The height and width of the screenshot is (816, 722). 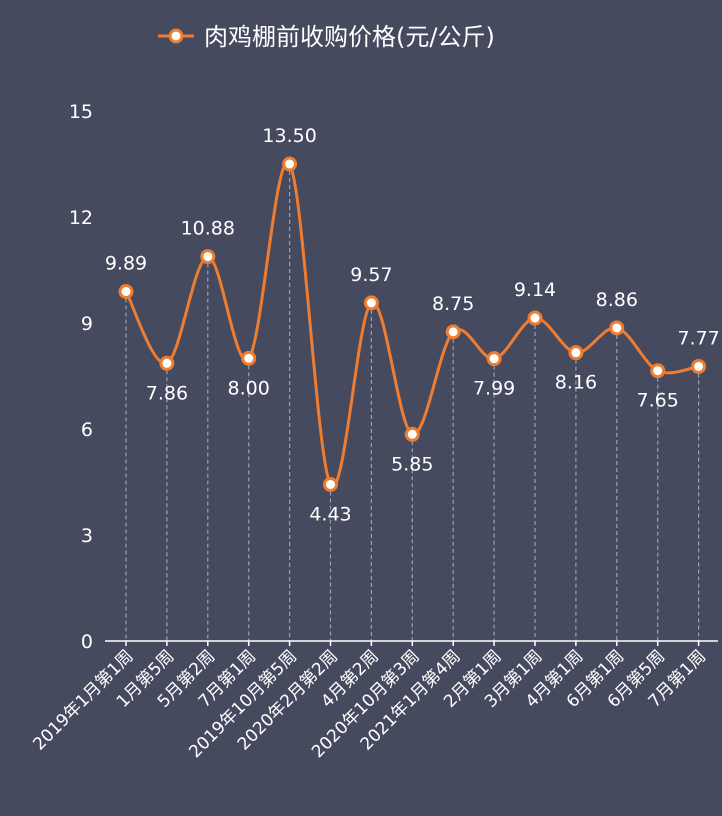 What do you see at coordinates (87, 430) in the screenshot?
I see `y-tick-label: 6` at bounding box center [87, 430].